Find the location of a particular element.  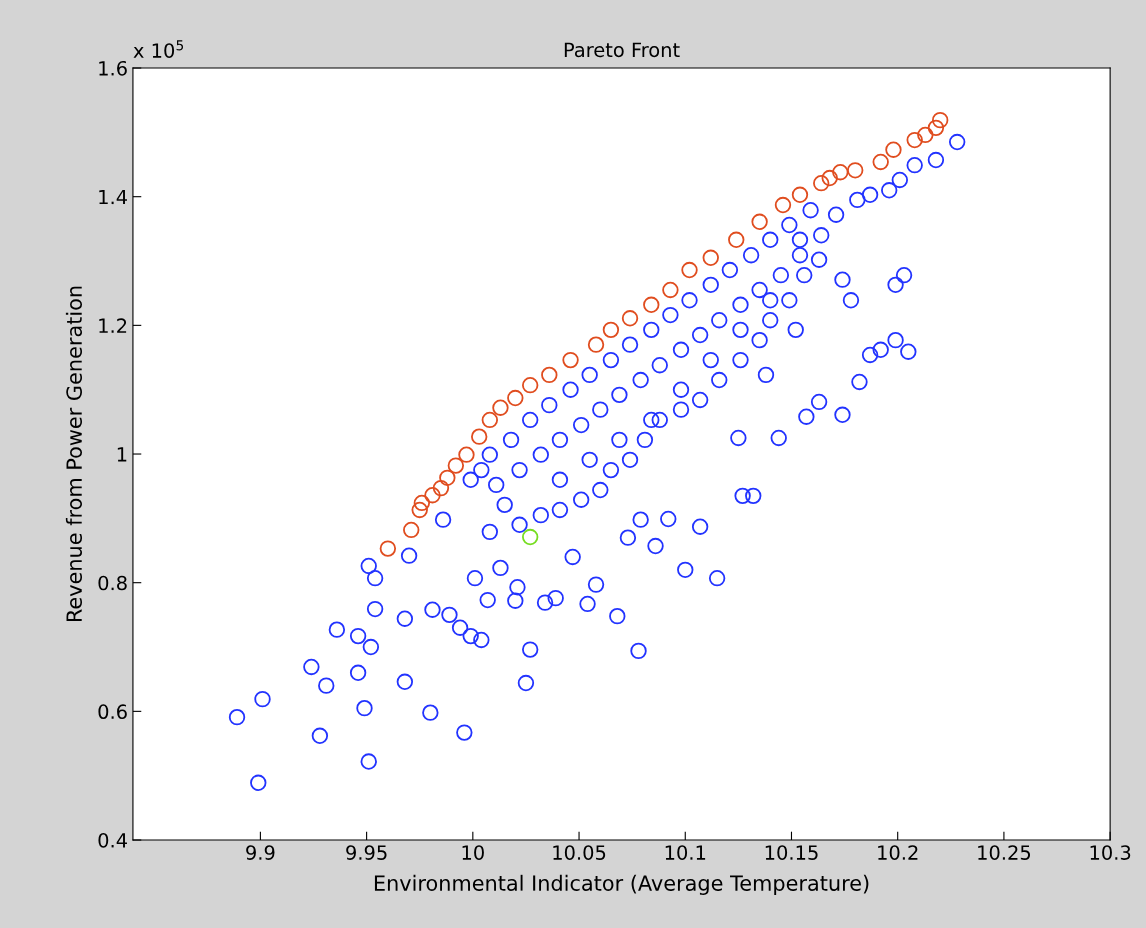

x-tick-label: 9.95 is located at coordinates (366, 852).